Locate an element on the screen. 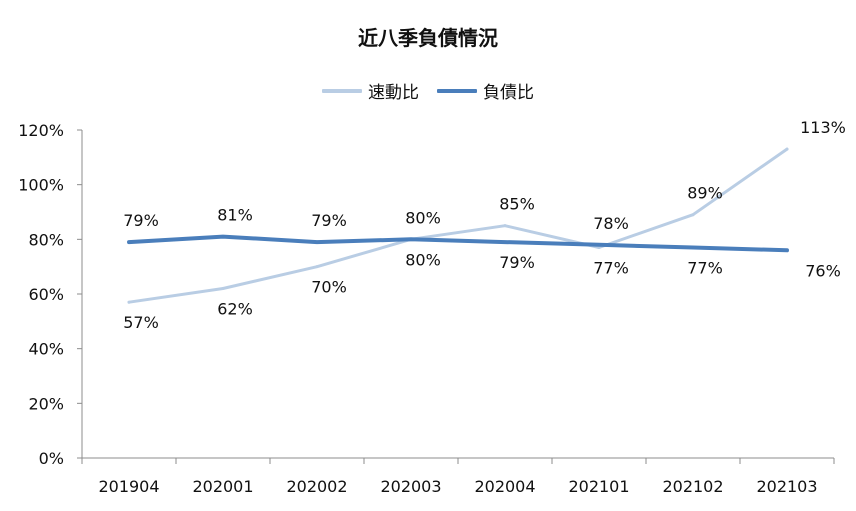 This screenshot has height=511, width=856. y-tick-label: 20% is located at coordinates (46, 403).